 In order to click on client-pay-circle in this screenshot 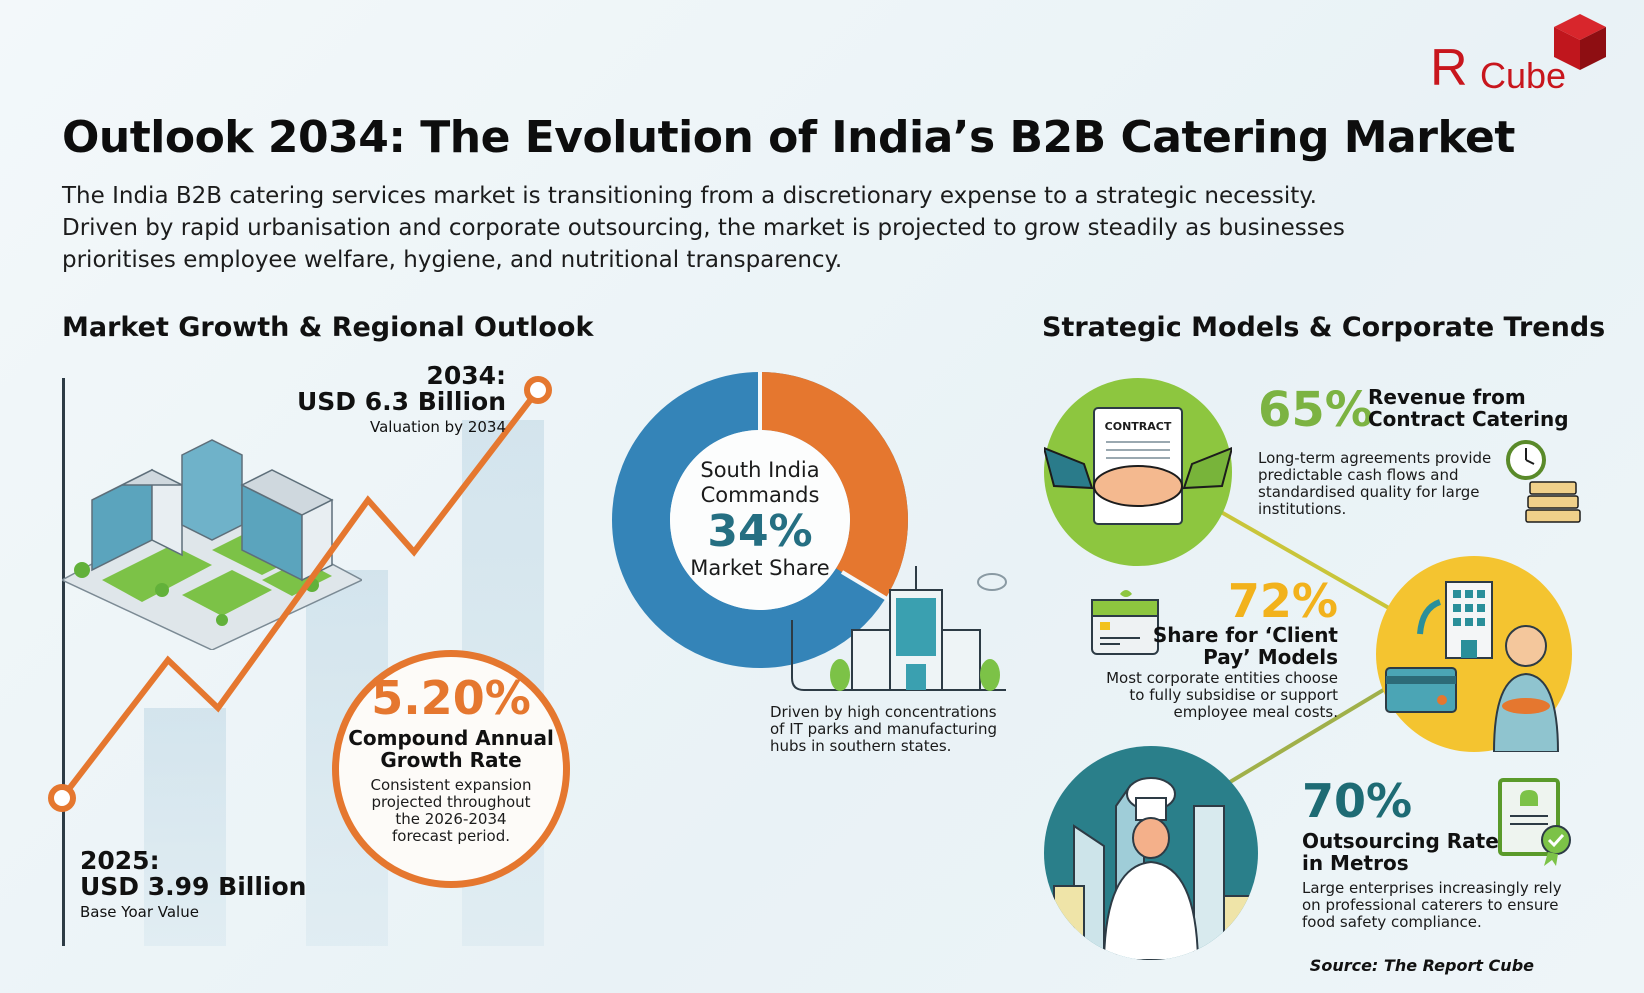, I will do `click(1474, 654)`.